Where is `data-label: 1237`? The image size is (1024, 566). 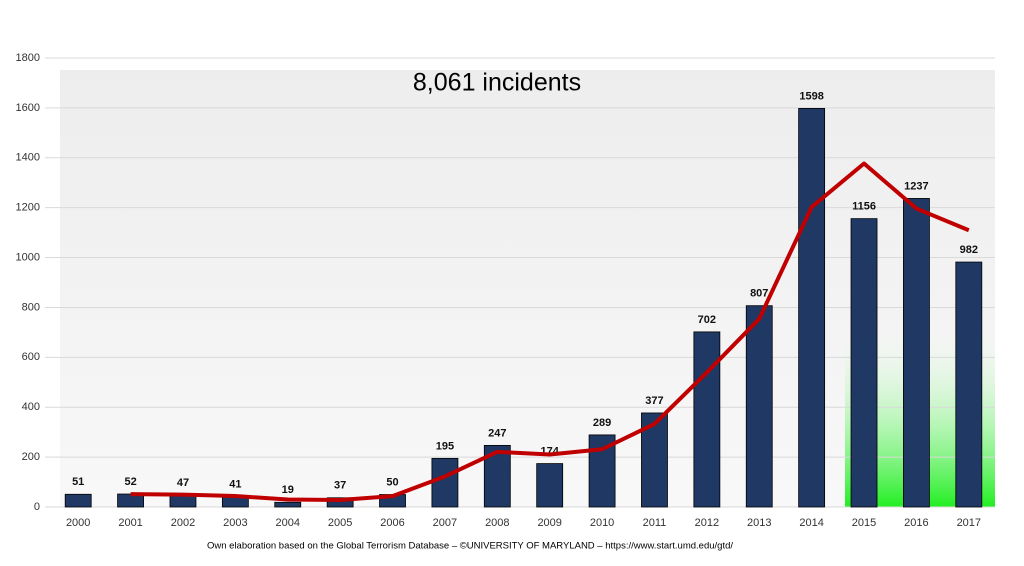 data-label: 1237 is located at coordinates (916, 186).